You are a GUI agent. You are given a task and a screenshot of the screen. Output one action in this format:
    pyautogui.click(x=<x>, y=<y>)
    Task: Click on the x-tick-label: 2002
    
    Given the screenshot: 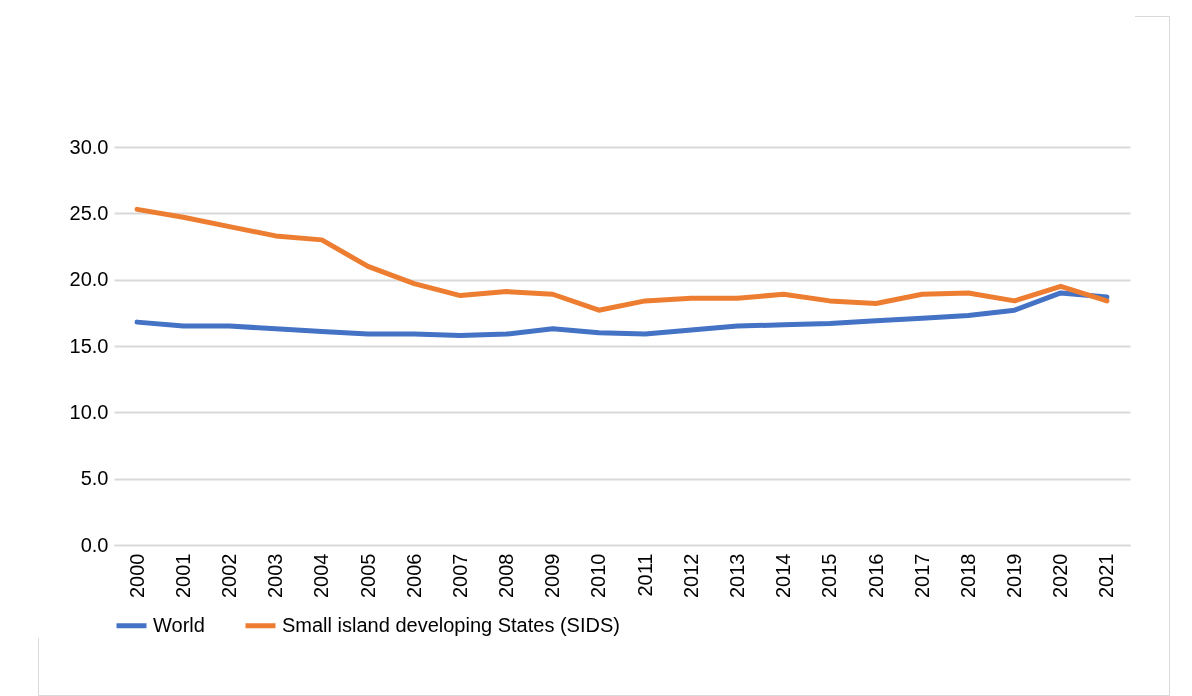 What is the action you would take?
    pyautogui.click(x=228, y=575)
    